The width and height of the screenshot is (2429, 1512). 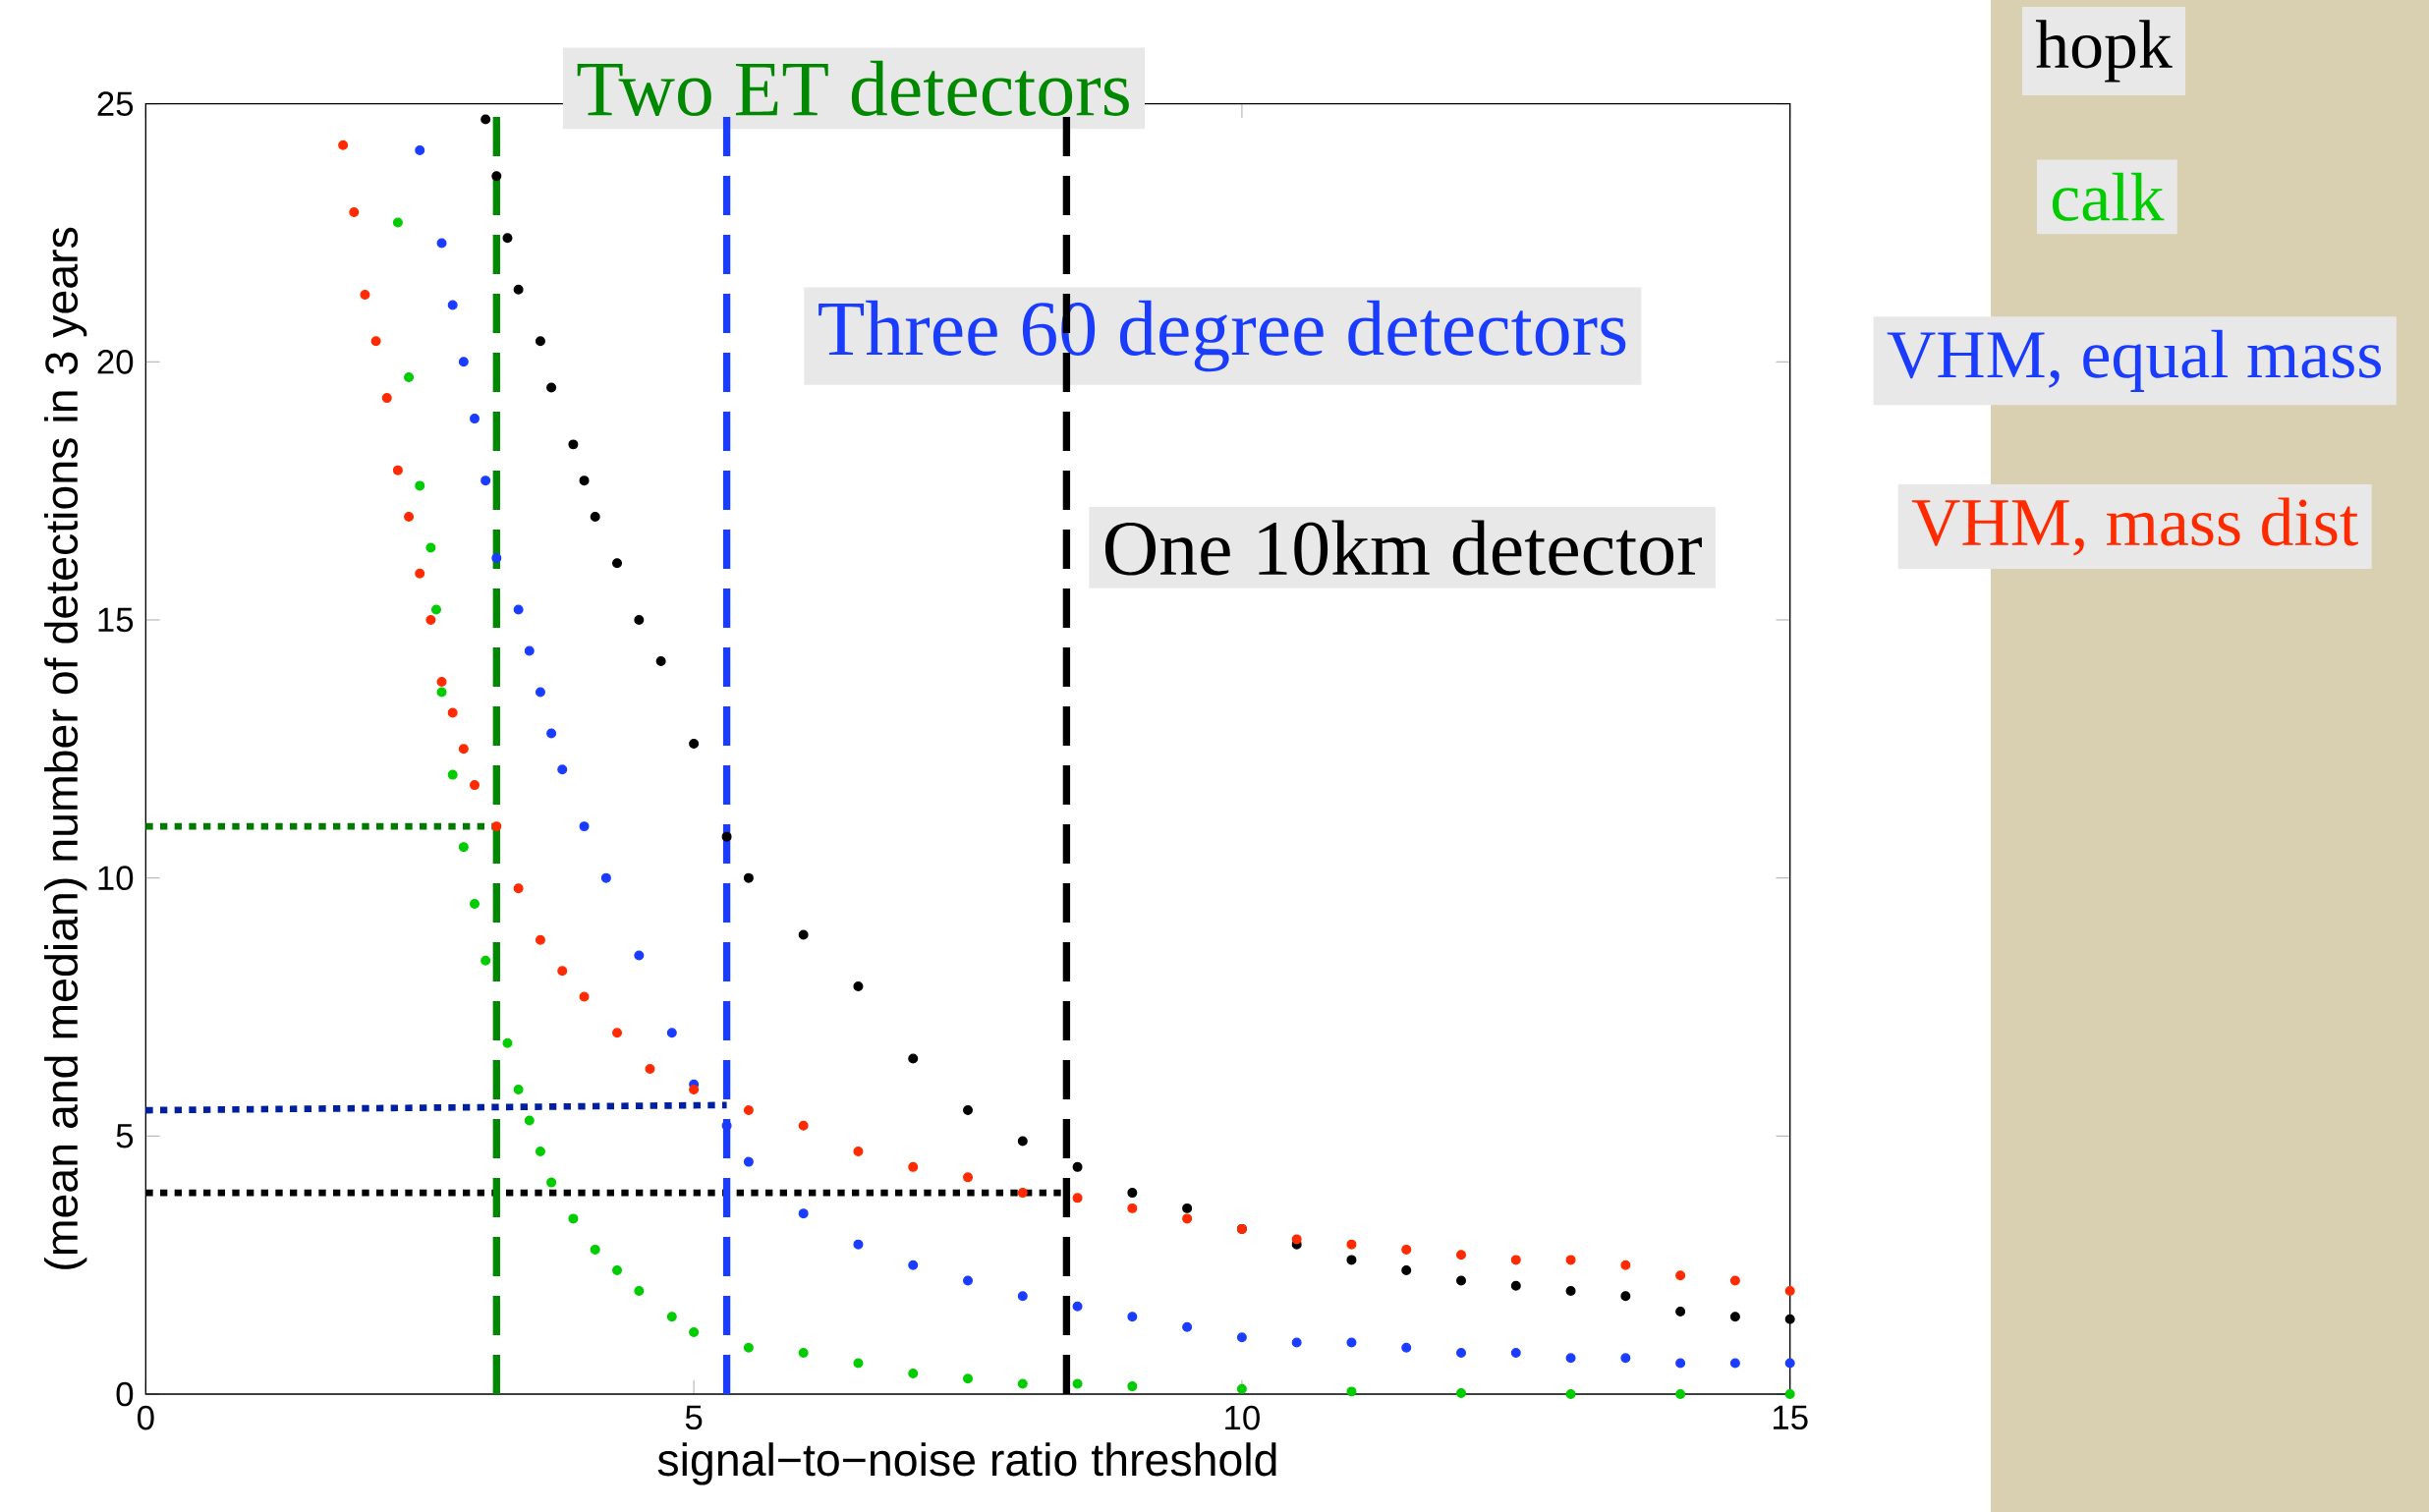 I want to click on x-tick-label: 0, so click(x=145, y=1417).